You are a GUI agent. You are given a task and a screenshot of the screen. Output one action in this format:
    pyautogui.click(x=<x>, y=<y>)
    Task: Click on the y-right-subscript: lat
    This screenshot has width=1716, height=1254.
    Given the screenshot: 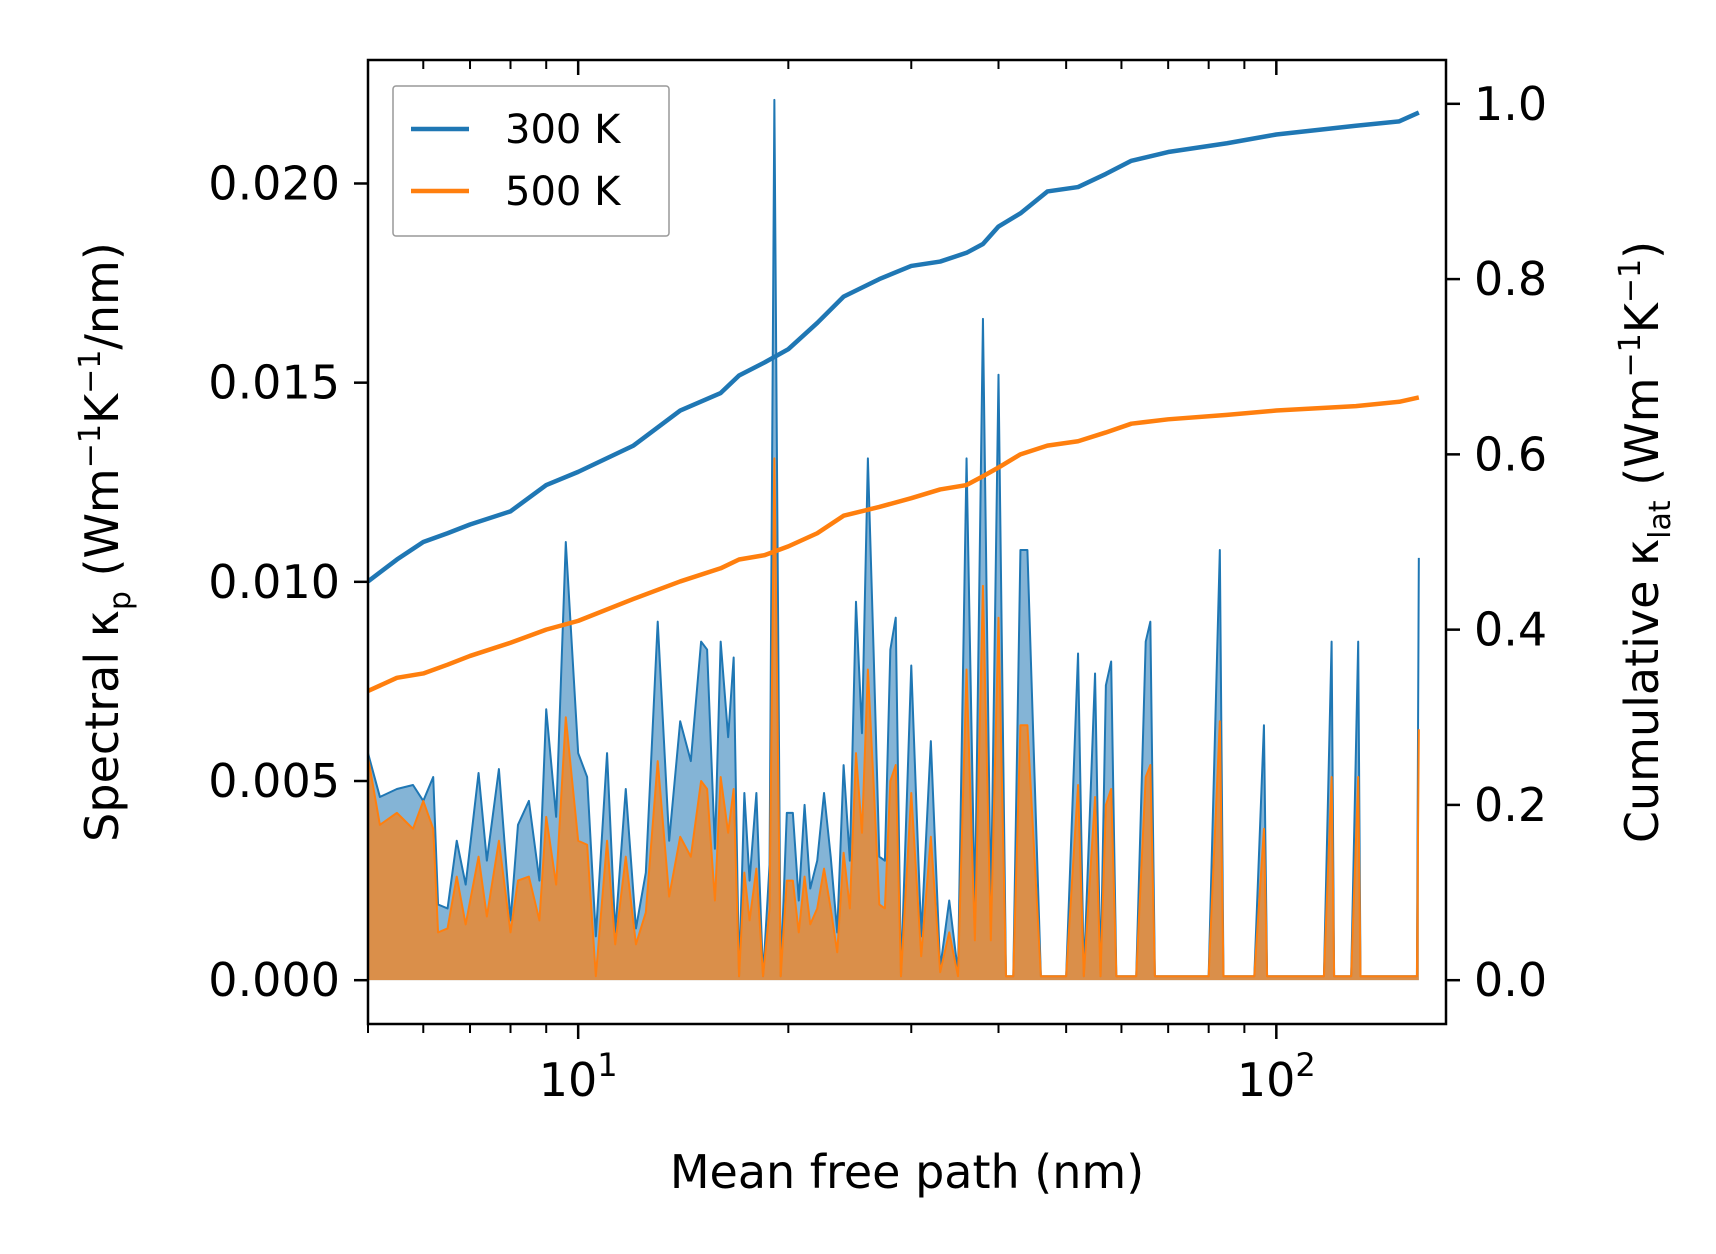 What is the action you would take?
    pyautogui.click(x=1660, y=519)
    